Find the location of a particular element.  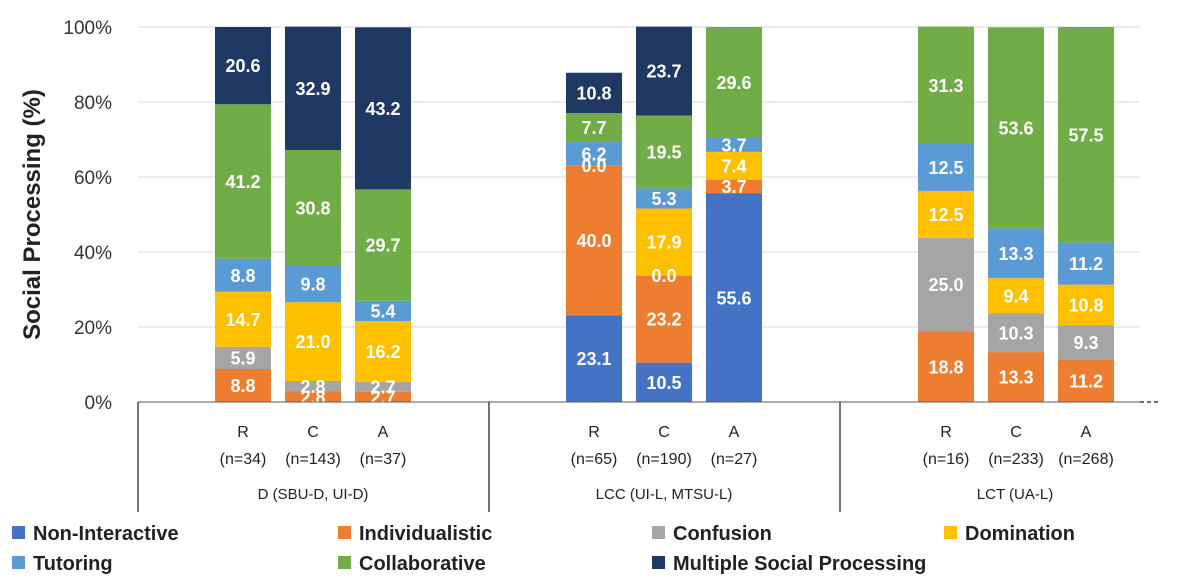

data-label: 23.1 is located at coordinates (593, 359).